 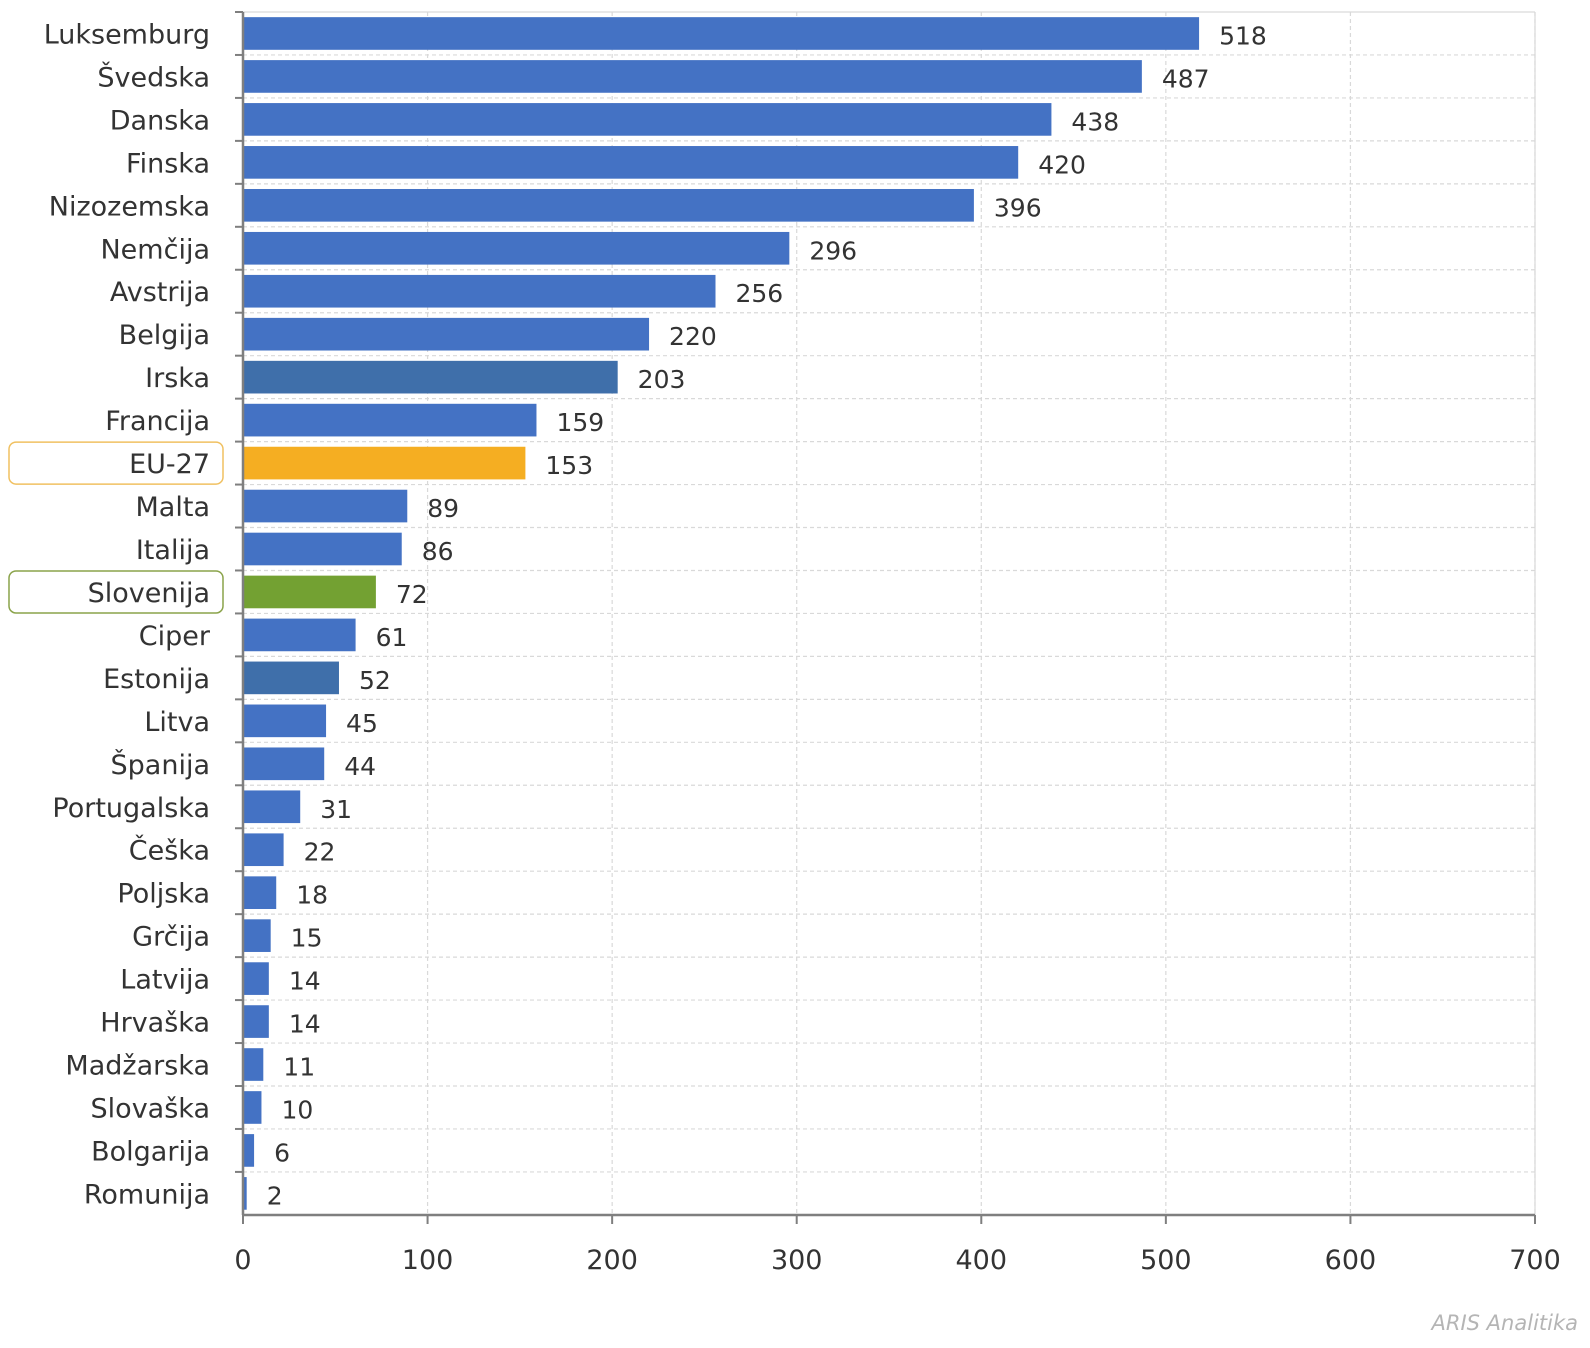 I want to click on data-label: 438, so click(x=1095, y=121).